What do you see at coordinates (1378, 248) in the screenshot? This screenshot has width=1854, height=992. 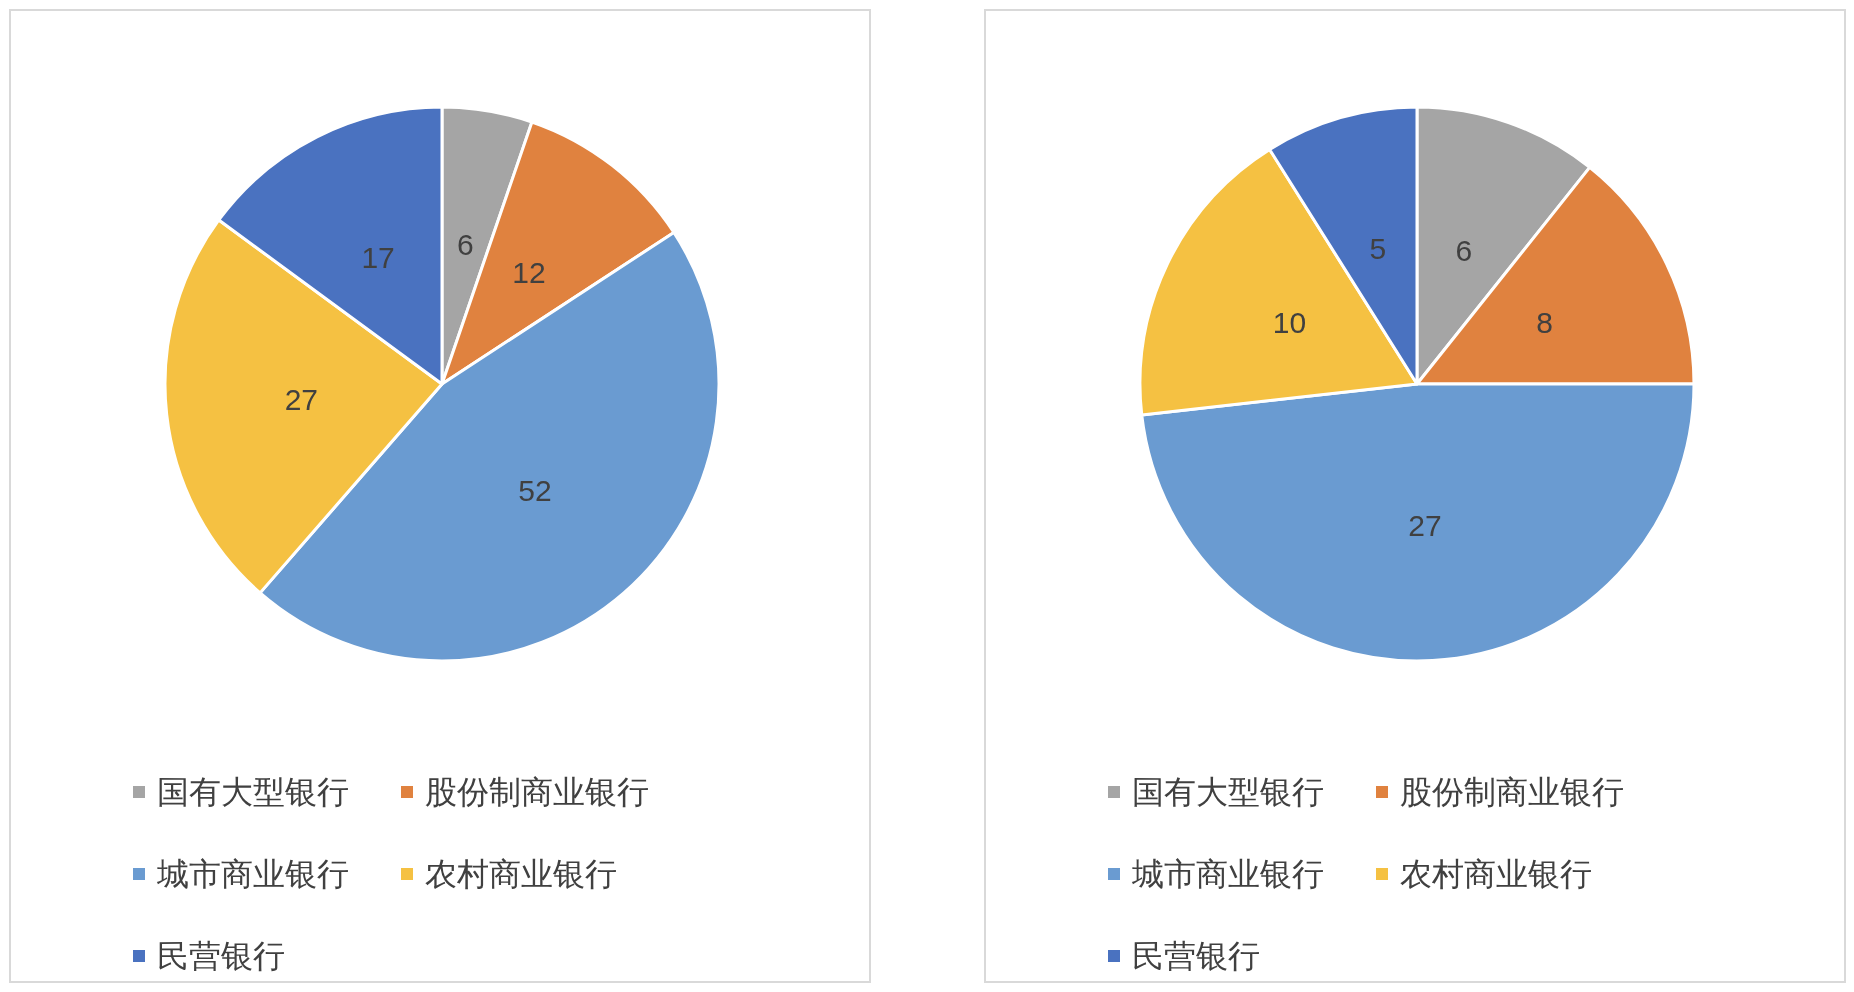 I see `data-label: 5` at bounding box center [1378, 248].